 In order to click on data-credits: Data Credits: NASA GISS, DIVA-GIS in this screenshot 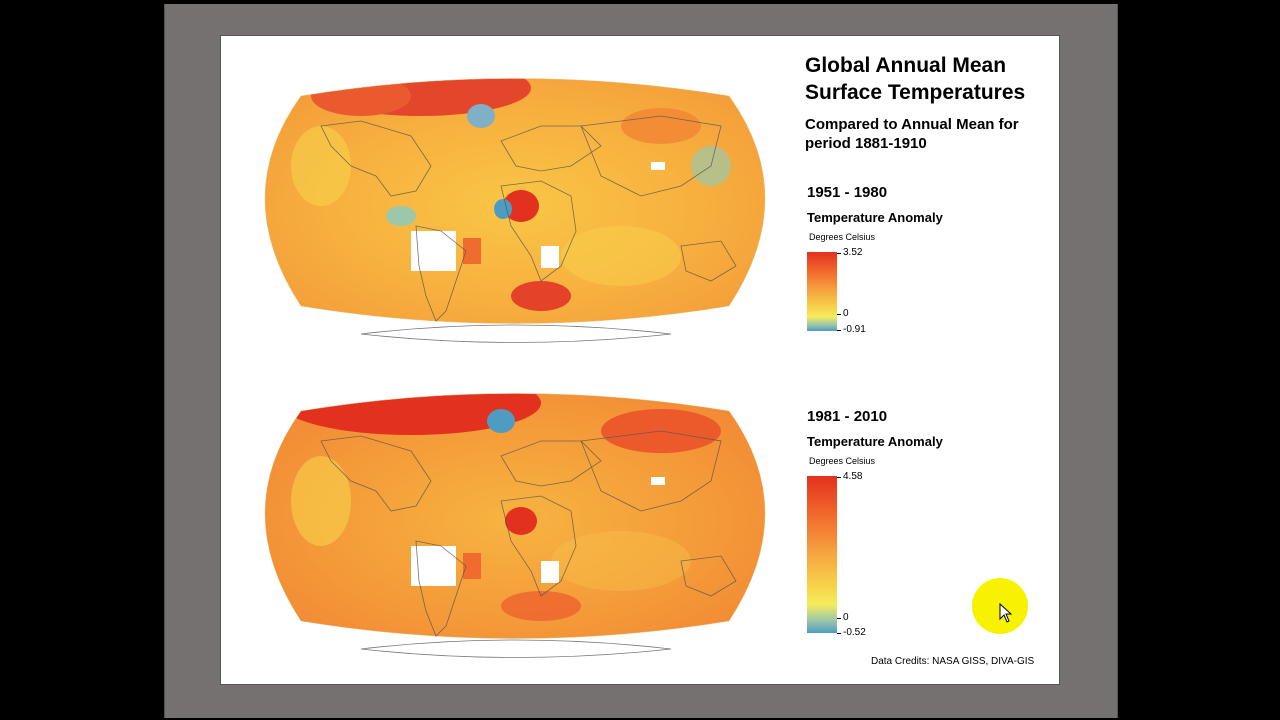, I will do `click(953, 661)`.